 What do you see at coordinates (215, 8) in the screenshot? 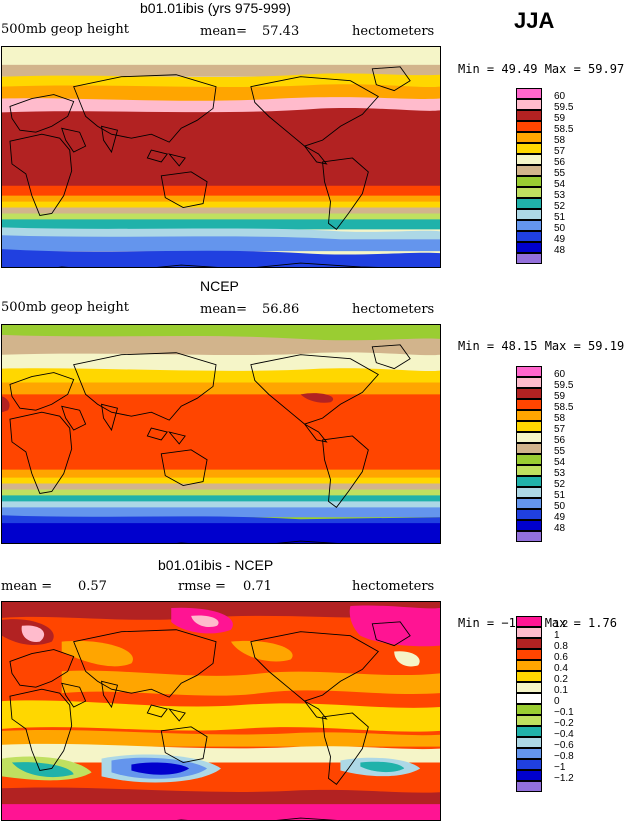
I see `panel1-title: b01.01ibis (yrs 975-999)` at bounding box center [215, 8].